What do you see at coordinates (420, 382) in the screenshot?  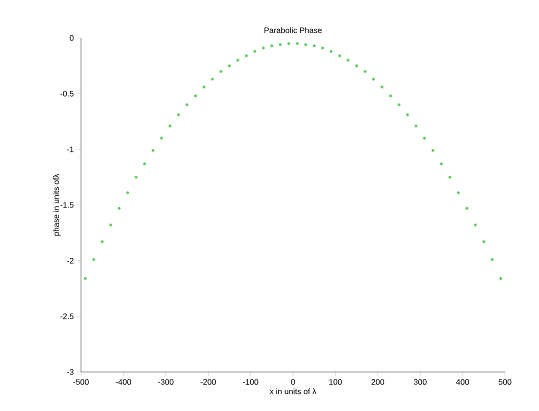 I see `x-tick-label: 300` at bounding box center [420, 382].